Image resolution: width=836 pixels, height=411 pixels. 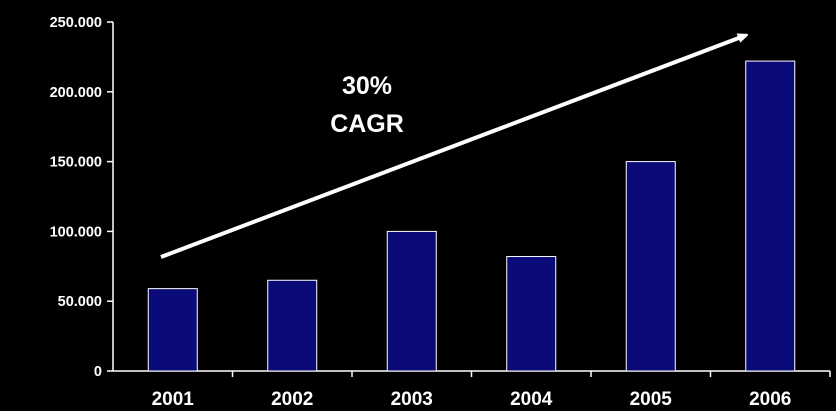 I want to click on y-tick-label: 200.000, so click(x=76, y=93).